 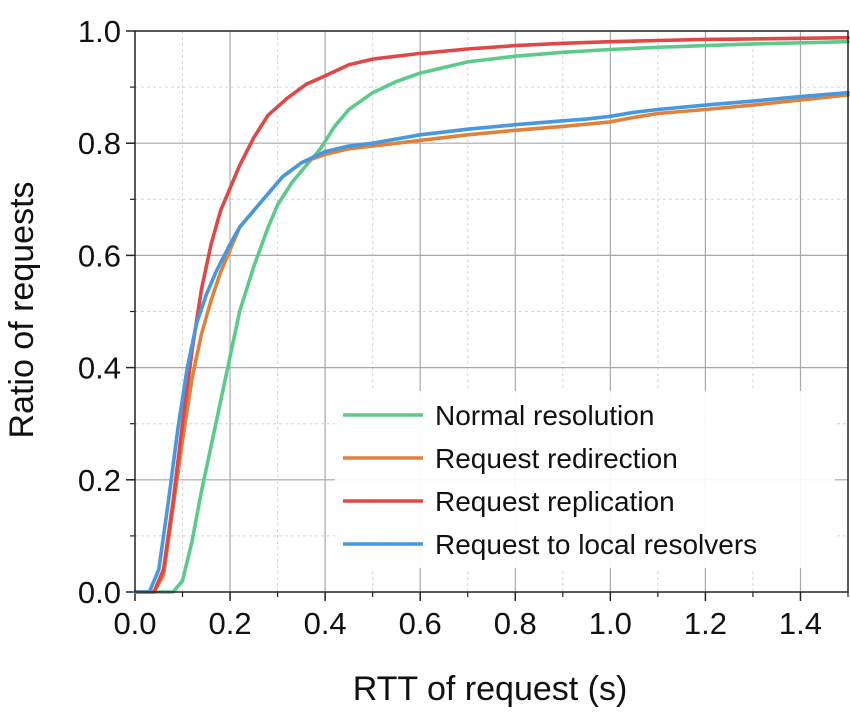 What do you see at coordinates (420, 623) in the screenshot?
I see `x-tick-label: 0.6` at bounding box center [420, 623].